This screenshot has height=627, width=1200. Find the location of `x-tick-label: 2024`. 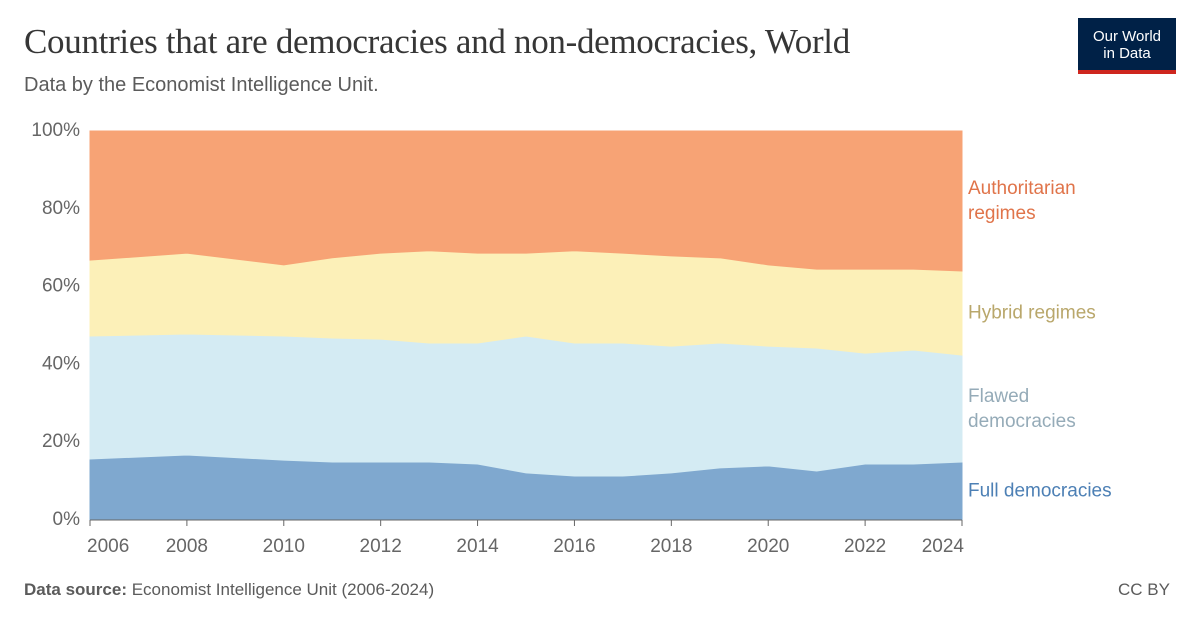

x-tick-label: 2024 is located at coordinates (943, 546).